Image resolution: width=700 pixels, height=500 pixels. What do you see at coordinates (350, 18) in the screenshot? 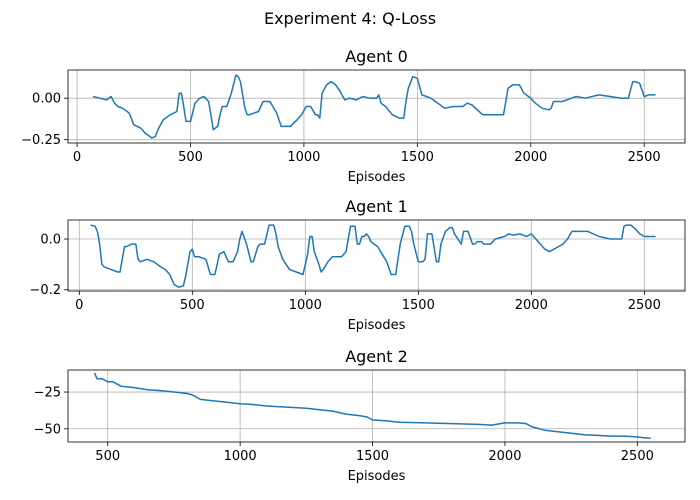
I see `figure-title: Experiment 4: Q-Loss` at bounding box center [350, 18].